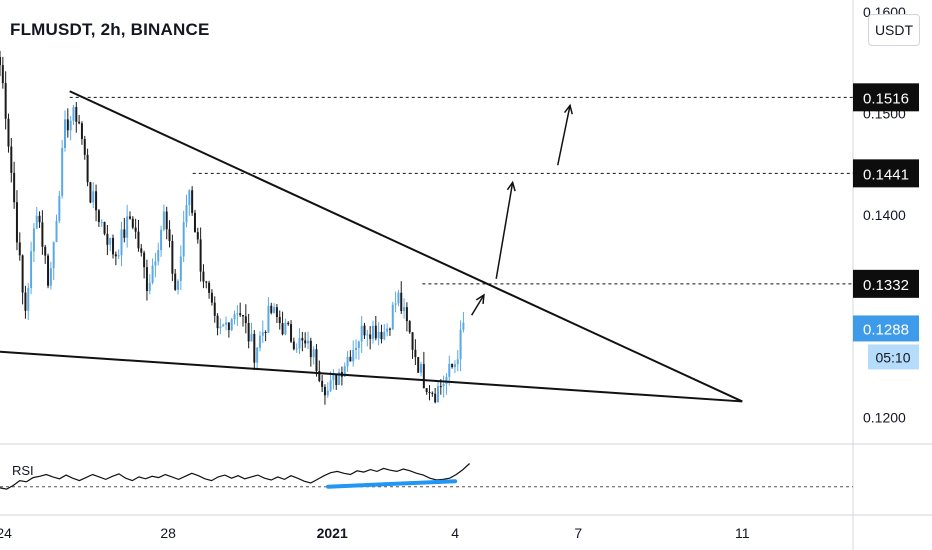  I want to click on rsi-divergence-line, so click(392, 484).